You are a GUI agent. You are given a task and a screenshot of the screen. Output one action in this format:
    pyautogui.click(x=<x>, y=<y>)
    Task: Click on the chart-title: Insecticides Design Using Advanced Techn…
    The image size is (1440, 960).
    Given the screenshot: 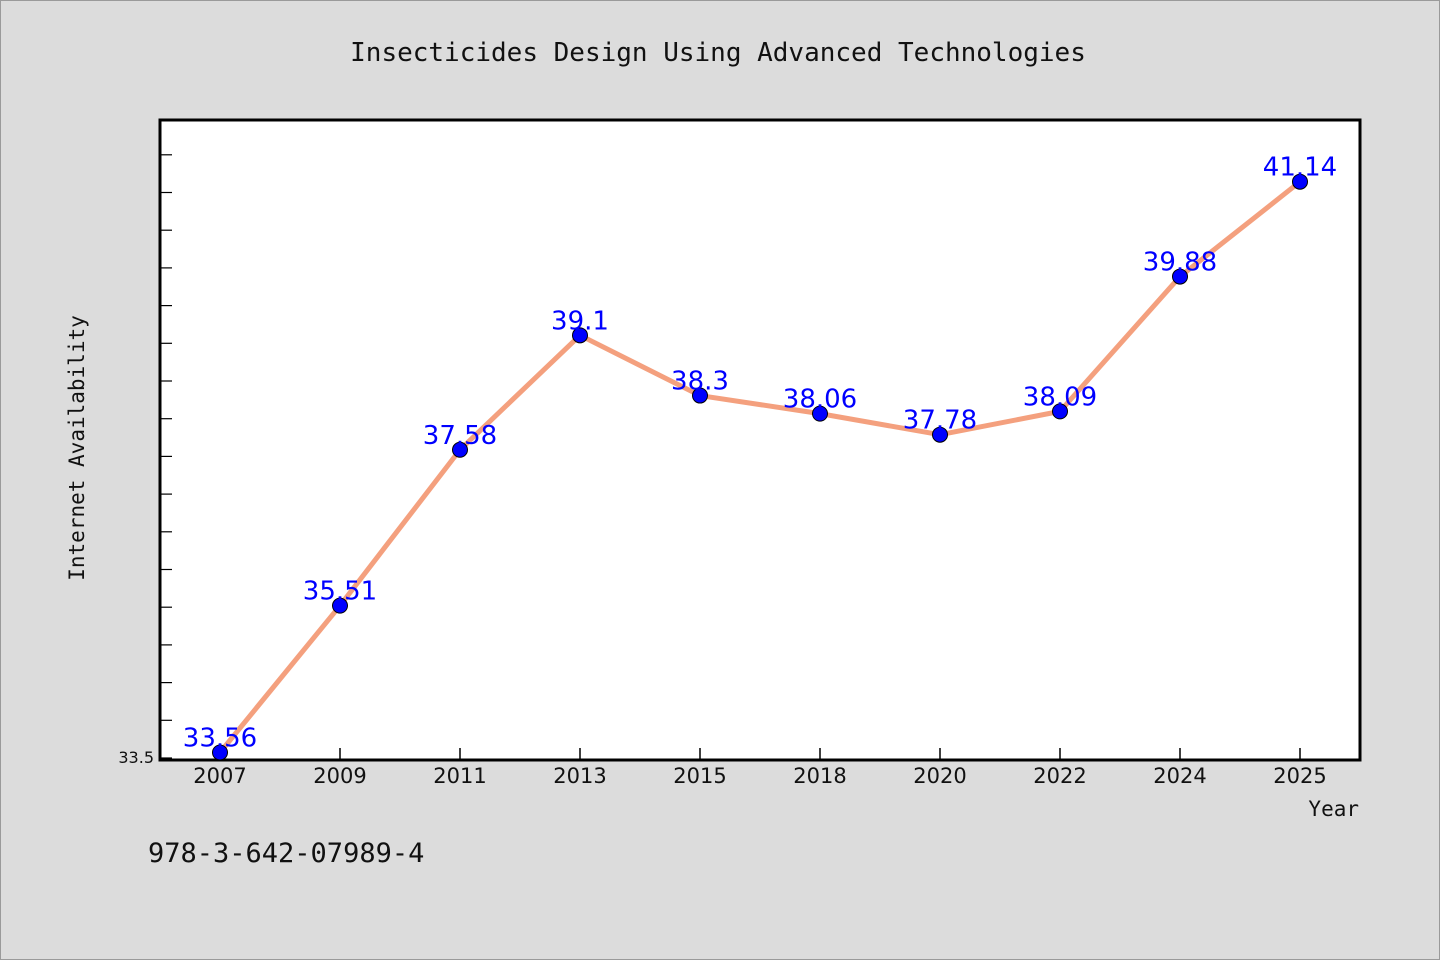 What is the action you would take?
    pyautogui.click(x=718, y=53)
    